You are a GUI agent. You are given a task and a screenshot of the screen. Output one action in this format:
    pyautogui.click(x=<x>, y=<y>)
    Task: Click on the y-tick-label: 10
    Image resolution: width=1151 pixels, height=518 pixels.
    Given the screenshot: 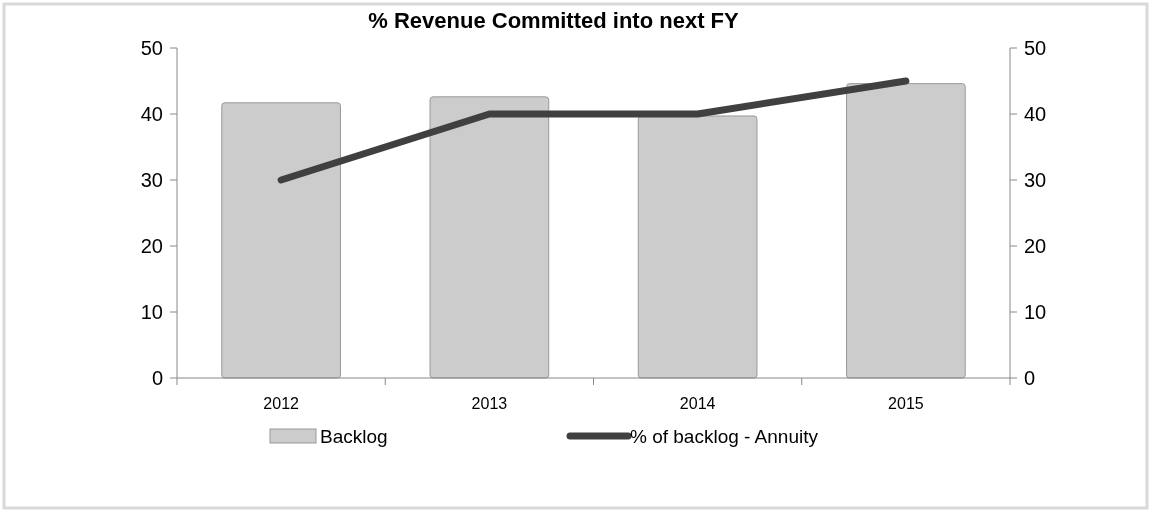 What is the action you would take?
    pyautogui.click(x=151, y=312)
    